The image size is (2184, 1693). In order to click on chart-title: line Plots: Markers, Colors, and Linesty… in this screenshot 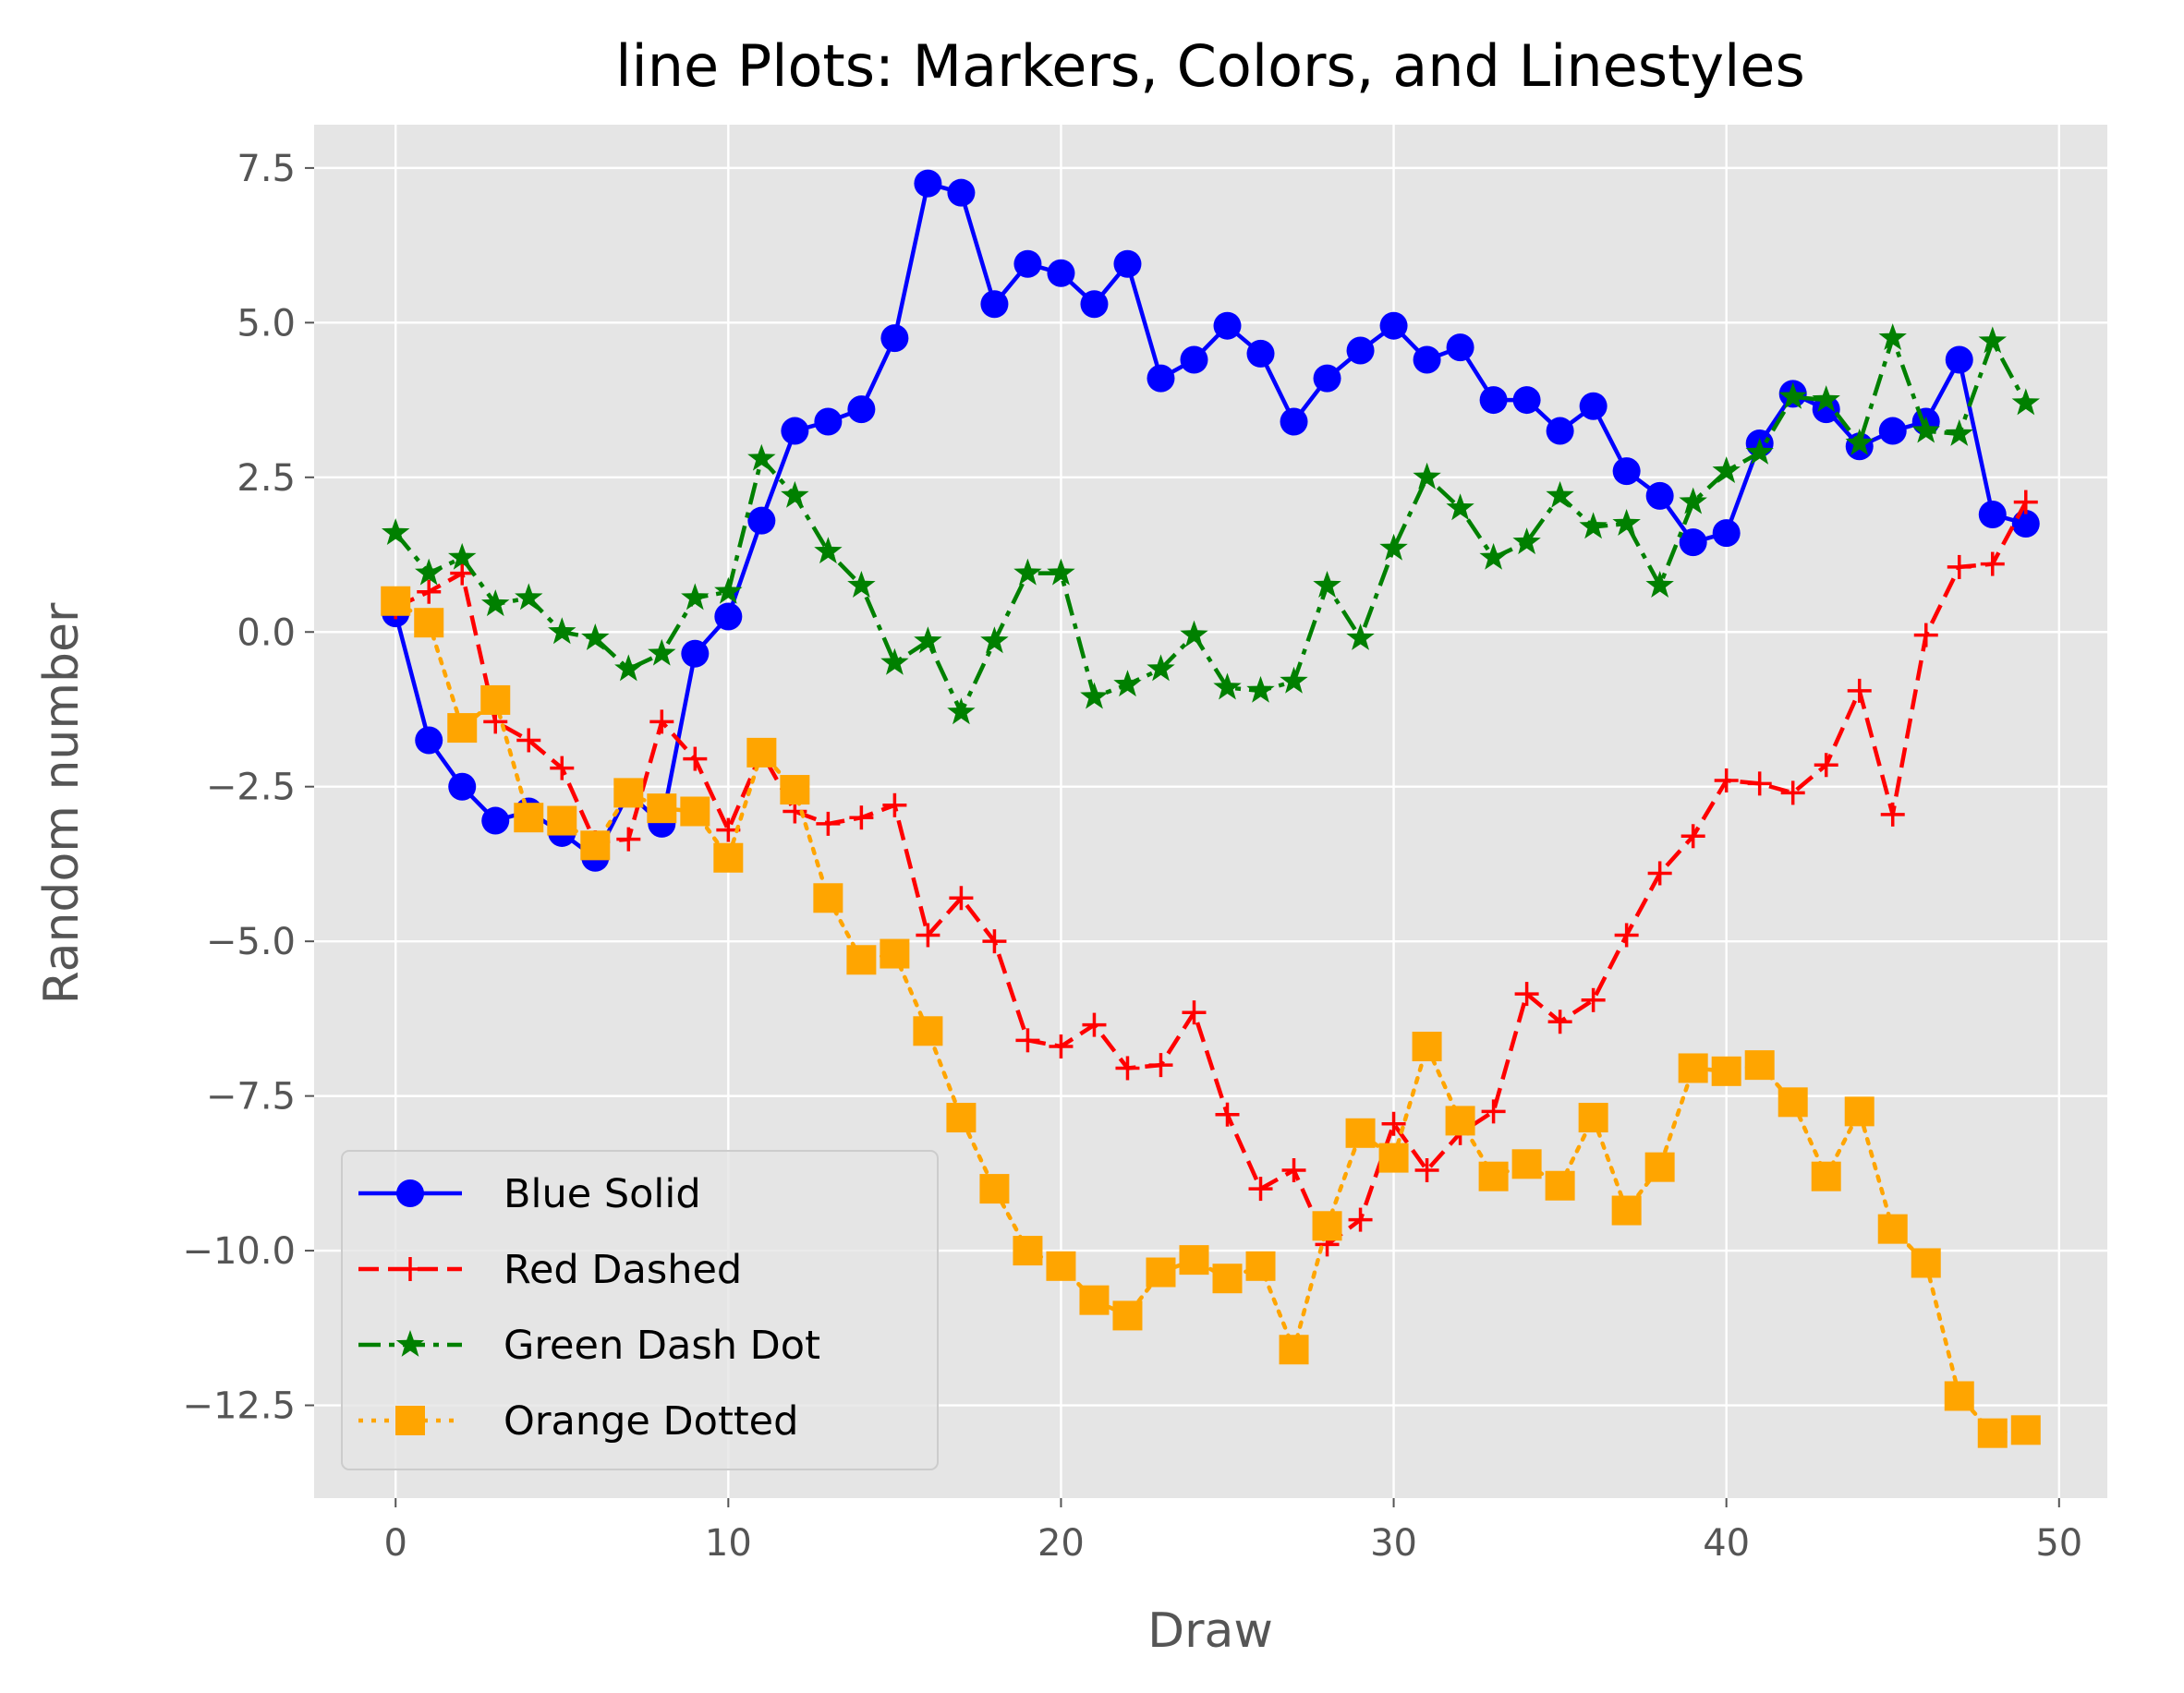, I will do `click(1210, 66)`.